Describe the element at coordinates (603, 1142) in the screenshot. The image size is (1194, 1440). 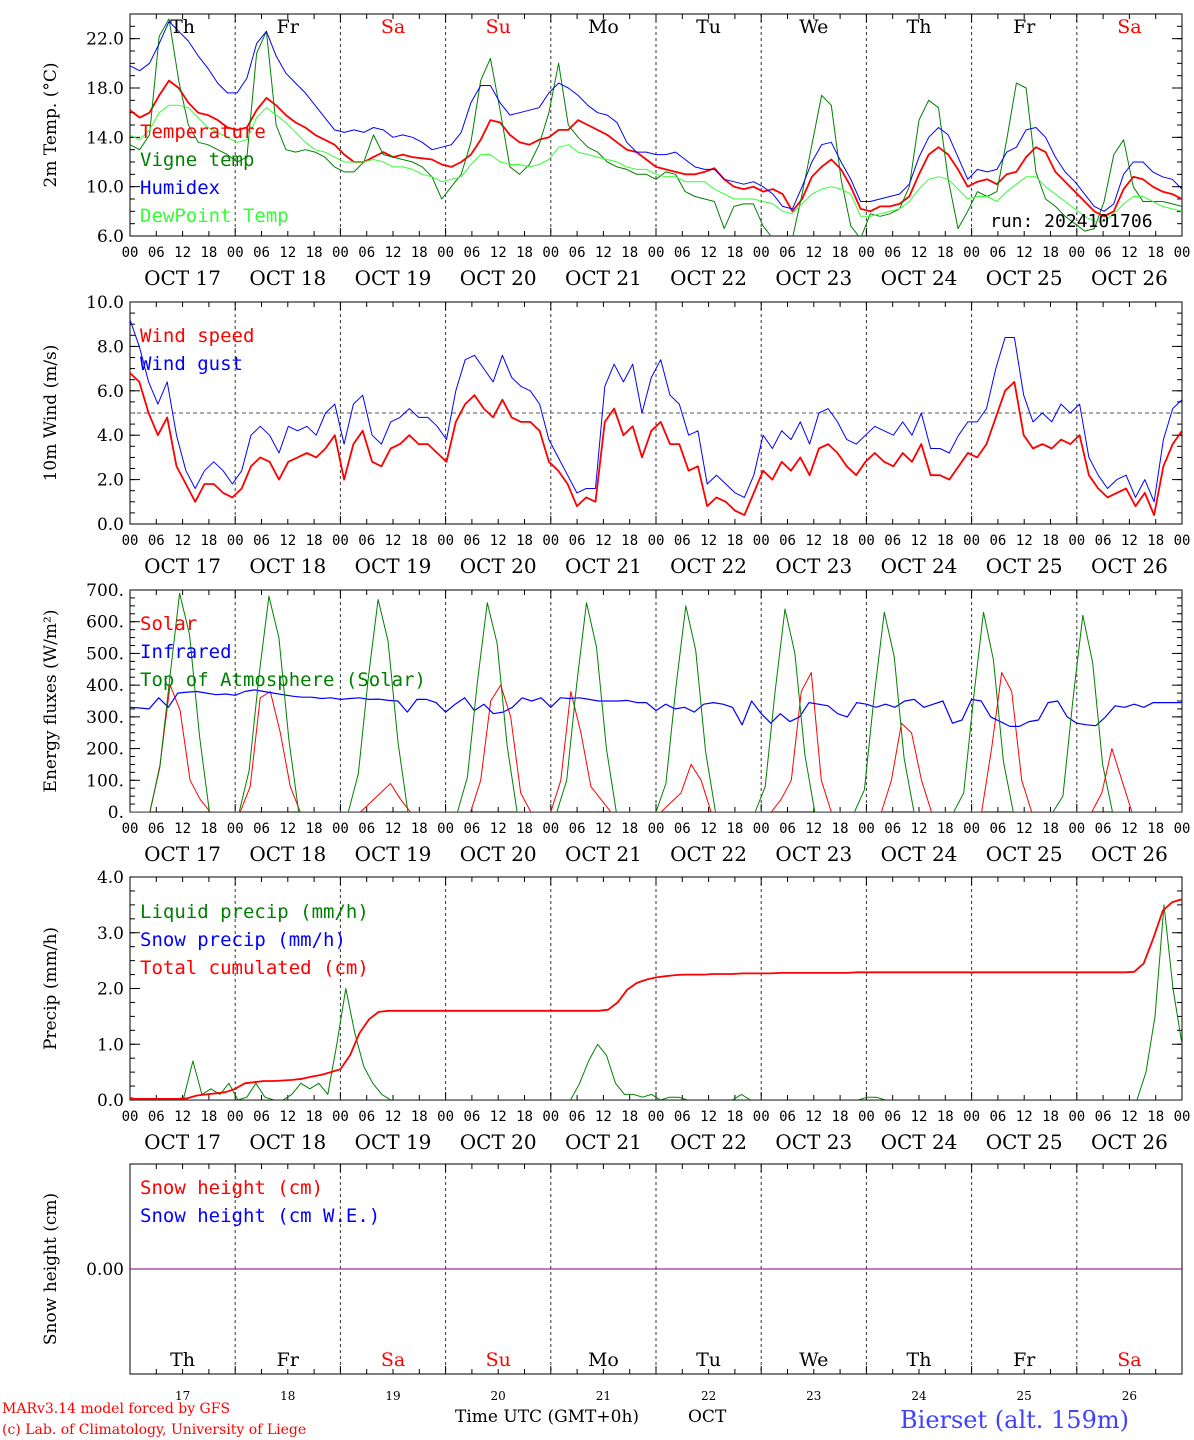
I see `date-label: OCT 21` at that location.